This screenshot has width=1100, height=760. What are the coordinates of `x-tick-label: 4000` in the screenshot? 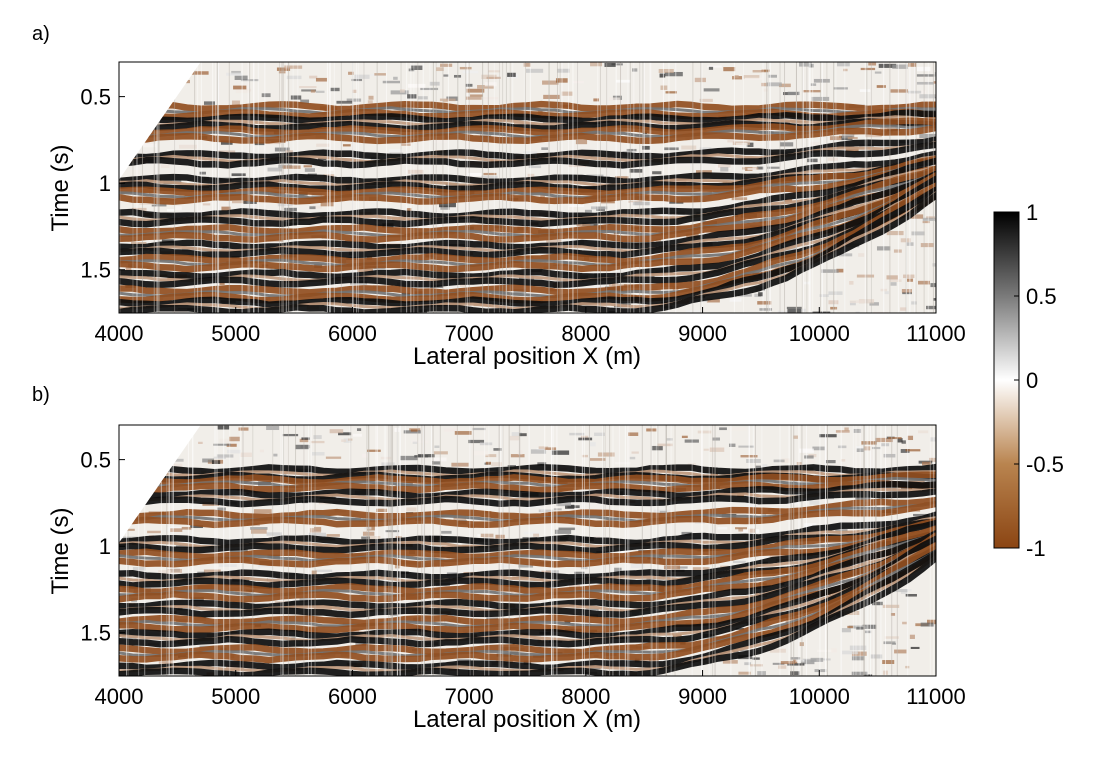 It's located at (119, 333).